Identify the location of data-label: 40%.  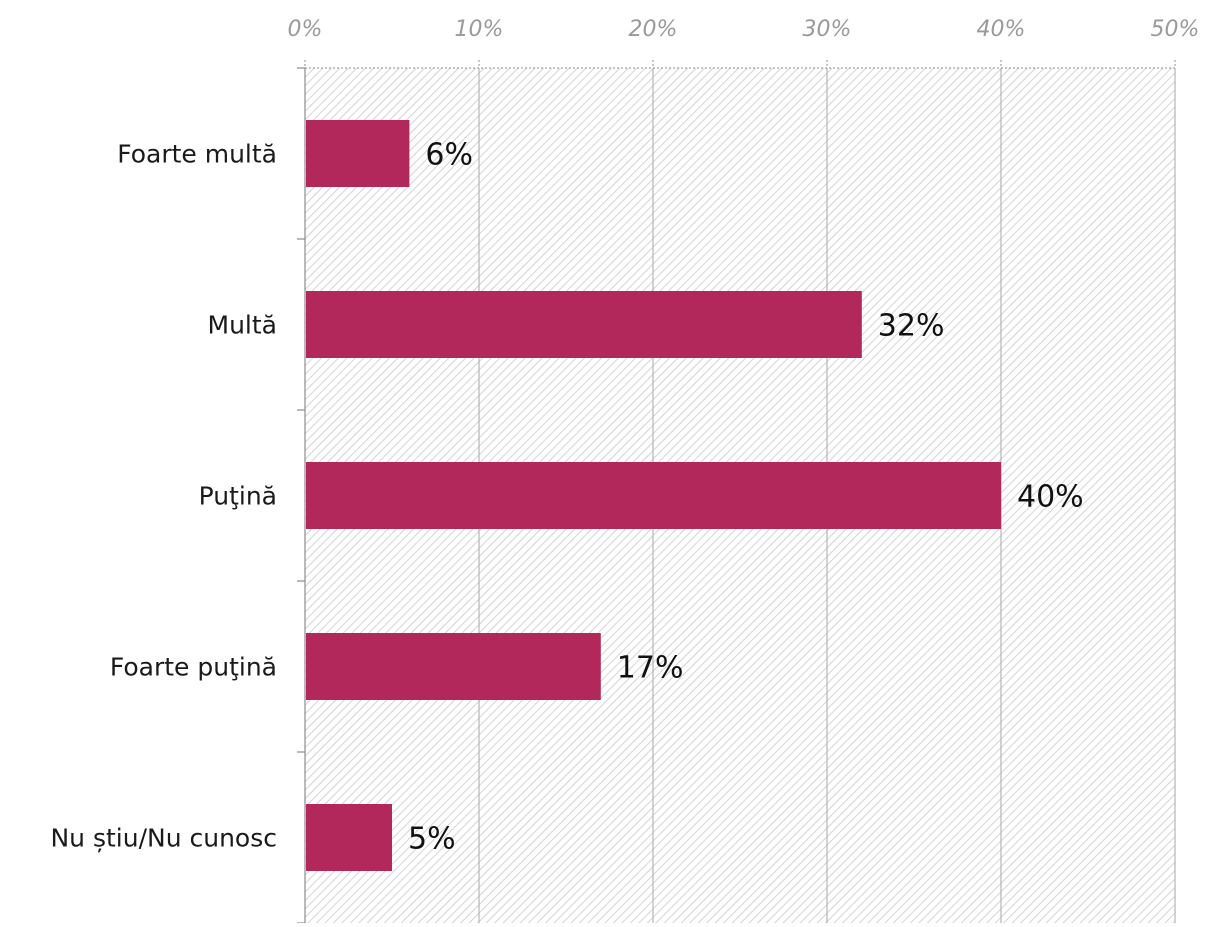
(1050, 497).